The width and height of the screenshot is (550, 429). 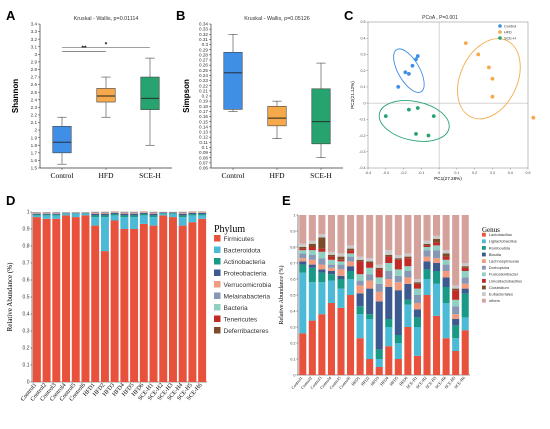 I want to click on legend-label: Proteobacteria, so click(x=245, y=274).